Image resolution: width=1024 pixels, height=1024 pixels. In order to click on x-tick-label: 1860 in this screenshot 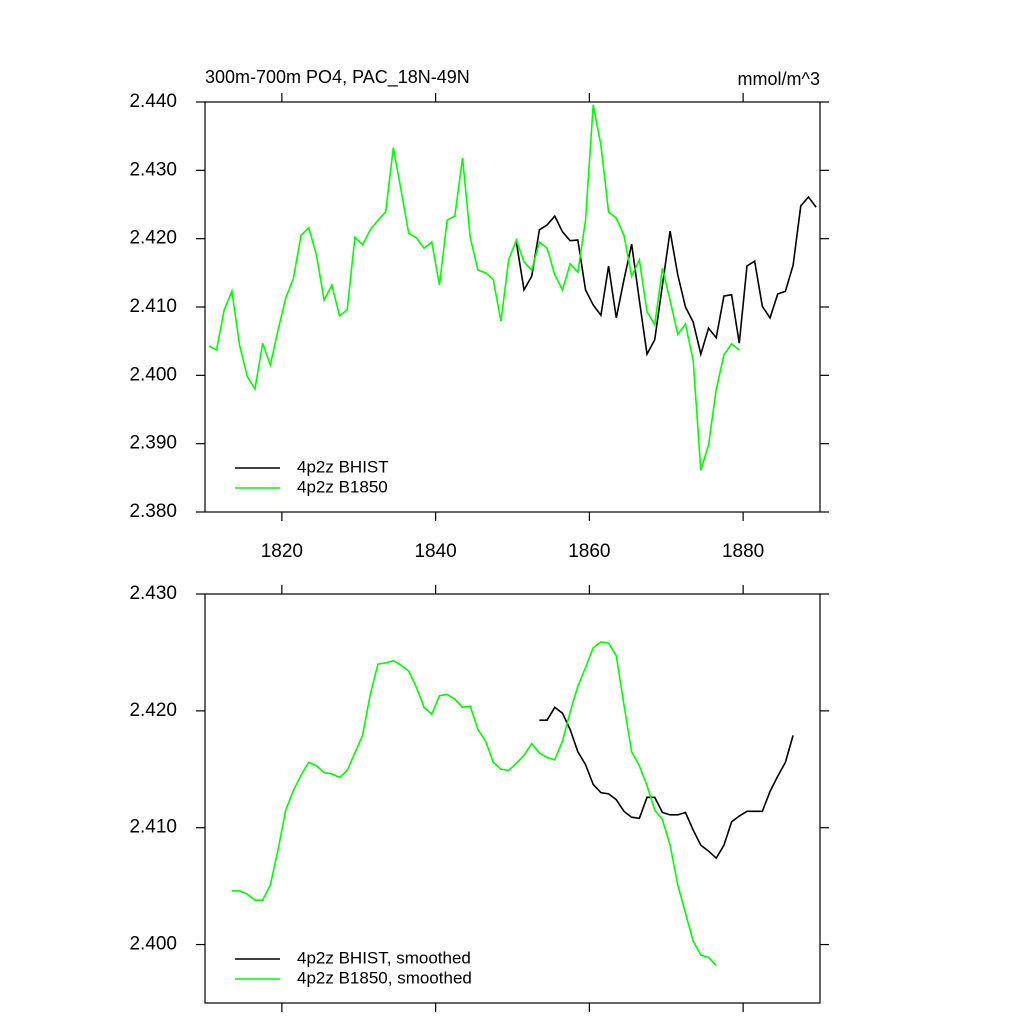, I will do `click(589, 551)`.